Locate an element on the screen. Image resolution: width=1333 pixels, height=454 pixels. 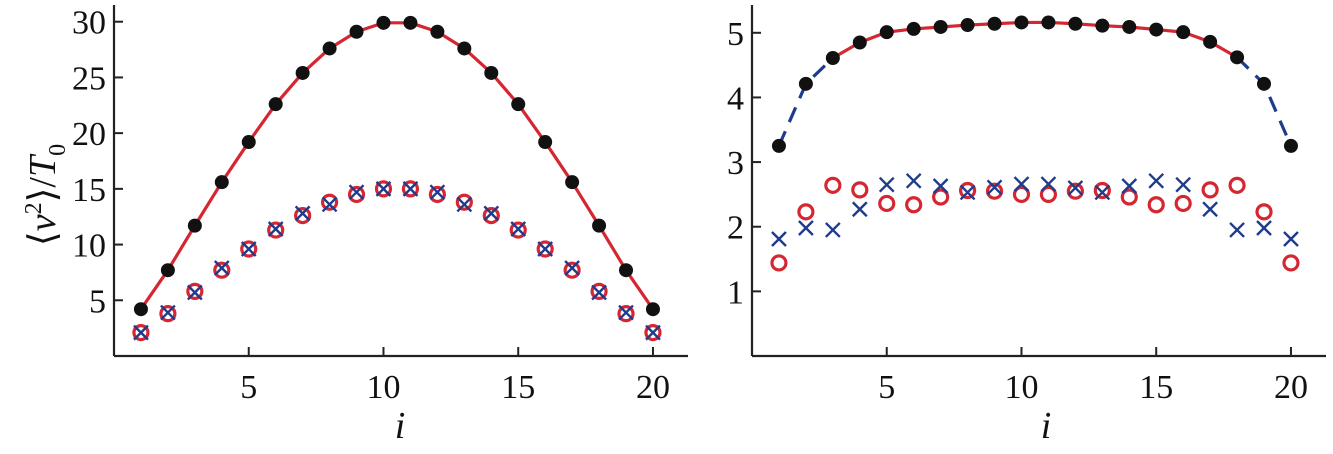
left-y-tick-label: 30 is located at coordinates (89, 23).